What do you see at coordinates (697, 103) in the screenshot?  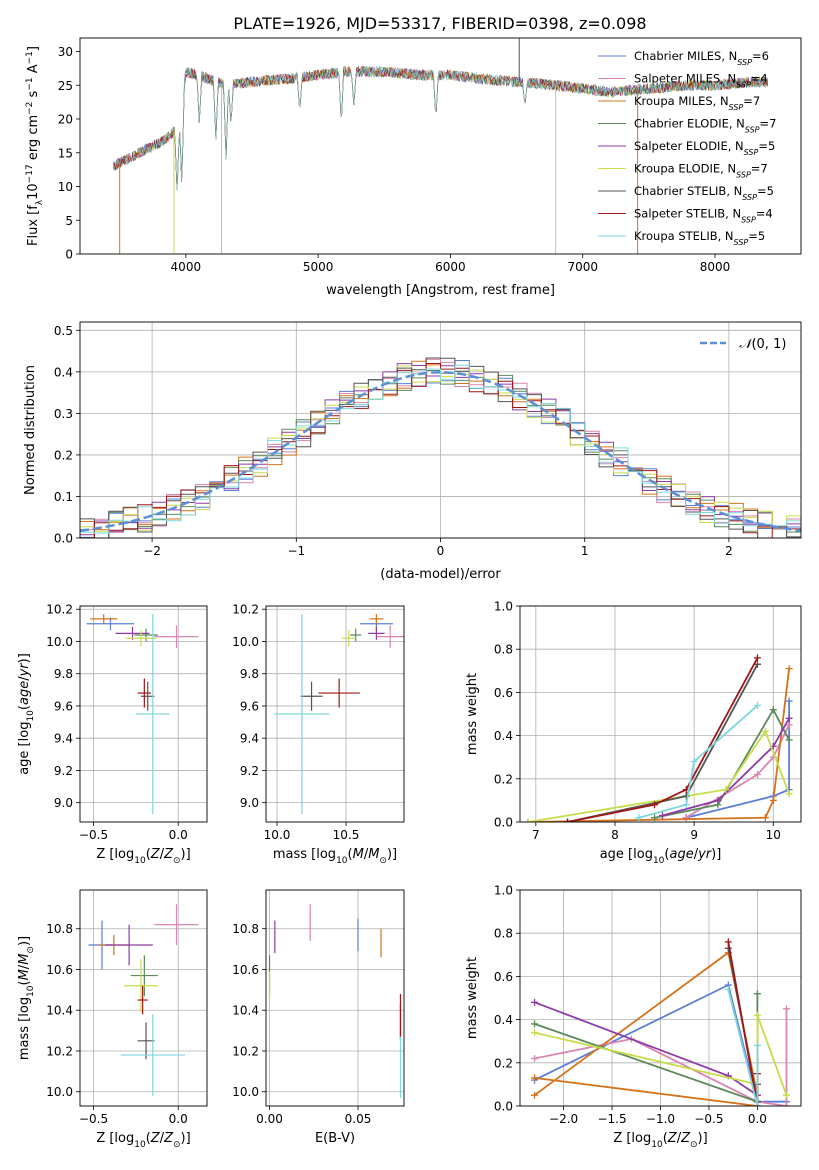 I see `legend-label-2: Kroupa MILES, NSSP=7` at bounding box center [697, 103].